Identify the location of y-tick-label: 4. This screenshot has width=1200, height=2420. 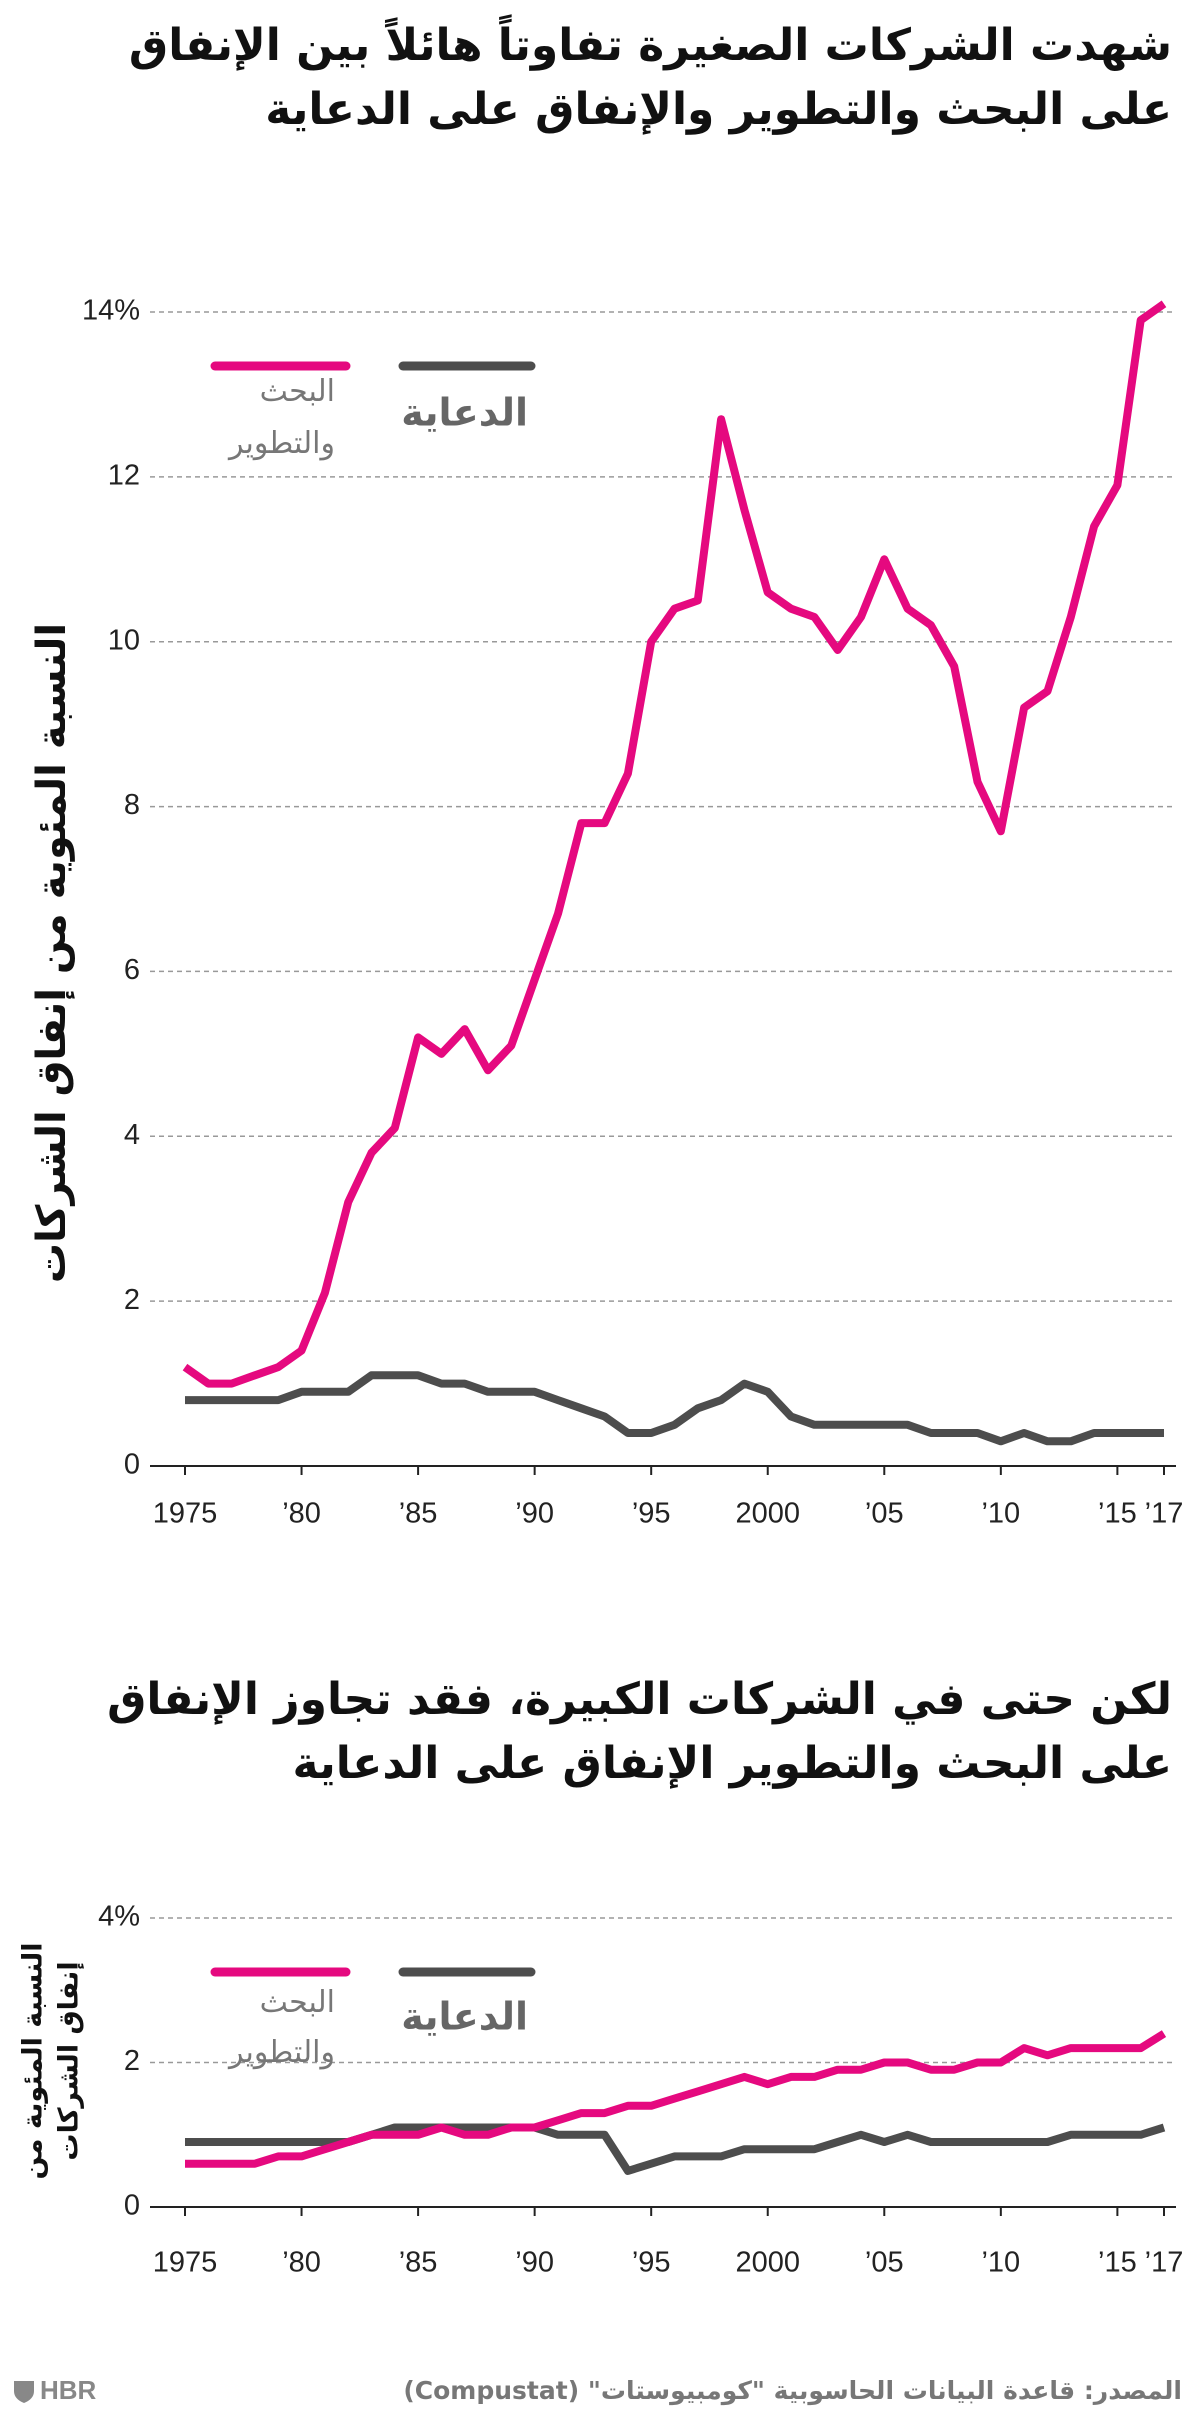
(132, 1135).